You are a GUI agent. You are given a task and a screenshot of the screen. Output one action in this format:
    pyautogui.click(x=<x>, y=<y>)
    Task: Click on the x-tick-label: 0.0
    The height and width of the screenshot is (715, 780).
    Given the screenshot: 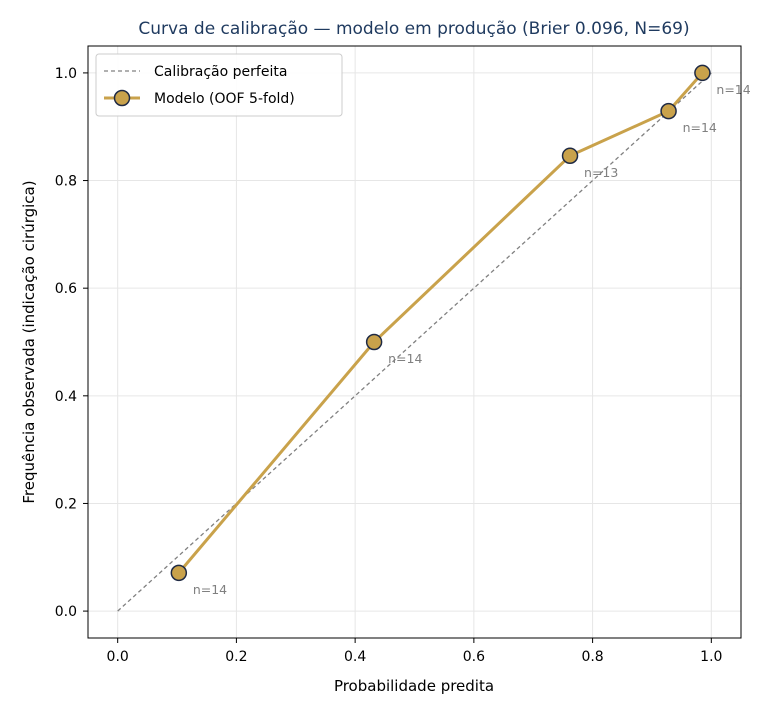 What is the action you would take?
    pyautogui.click(x=118, y=657)
    